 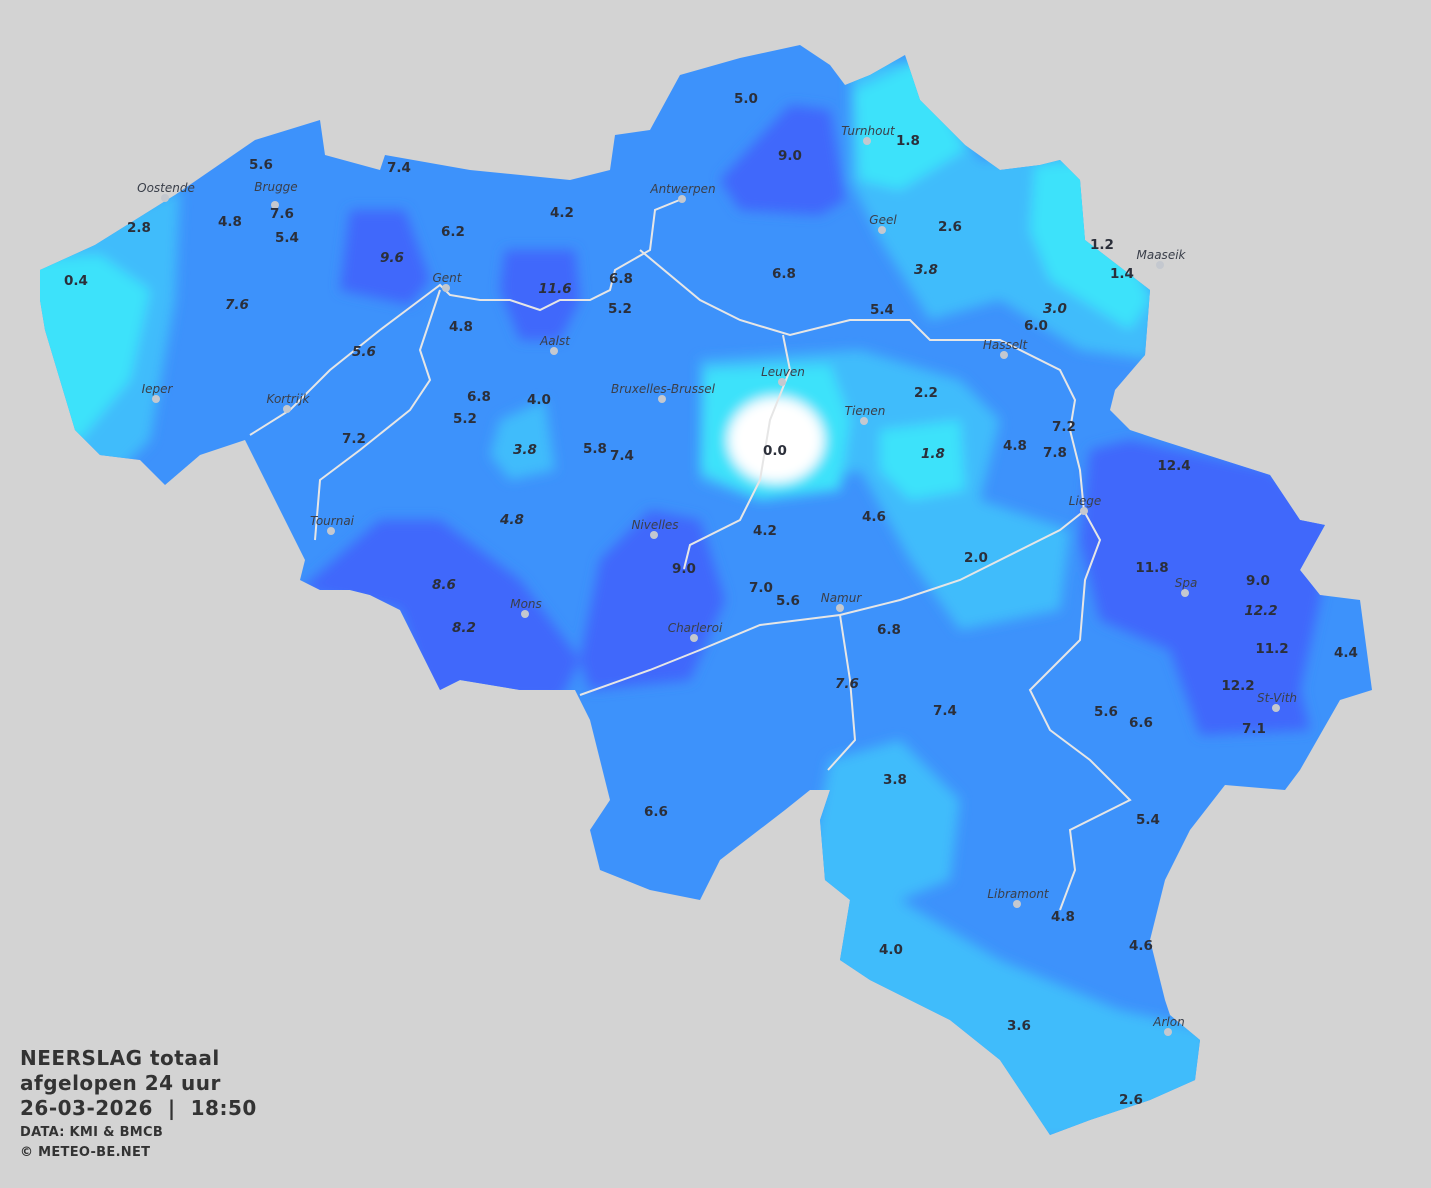 I want to click on city-kortrijk: Kortrijk, so click(x=289, y=402).